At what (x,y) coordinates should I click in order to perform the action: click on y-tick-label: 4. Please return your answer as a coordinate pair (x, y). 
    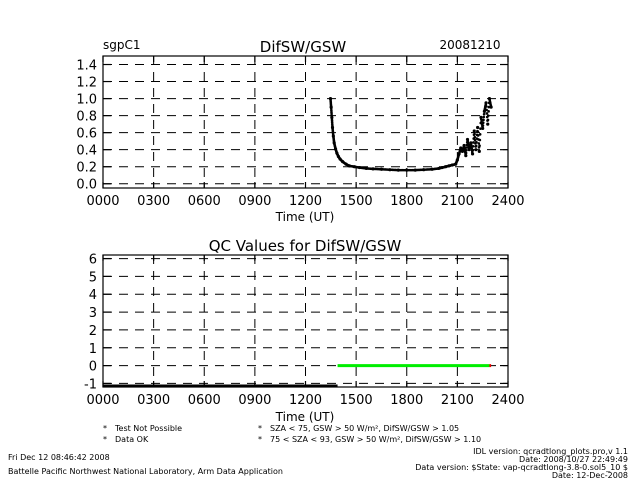
    Looking at the image, I should click on (93, 295).